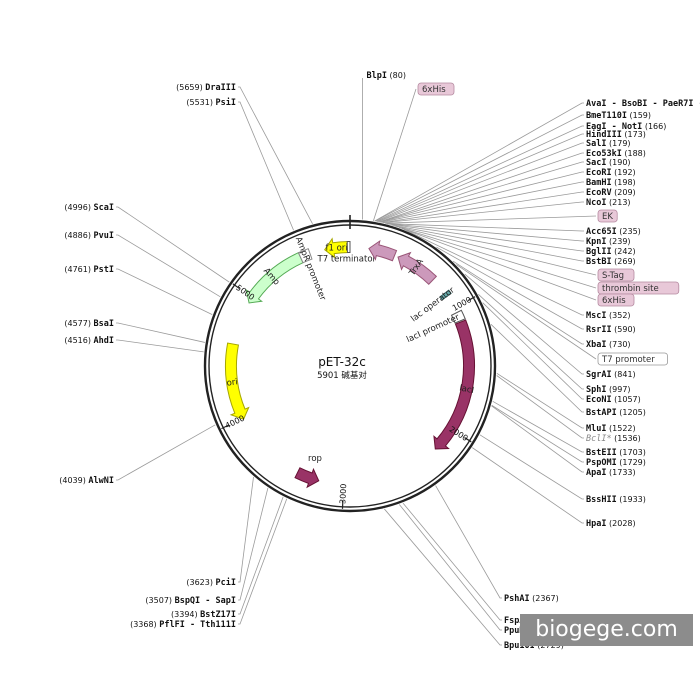 The width and height of the screenshot is (700, 700). What do you see at coordinates (266, 166) in the screenshot?
I see `leader-line-psii` at bounding box center [266, 166].